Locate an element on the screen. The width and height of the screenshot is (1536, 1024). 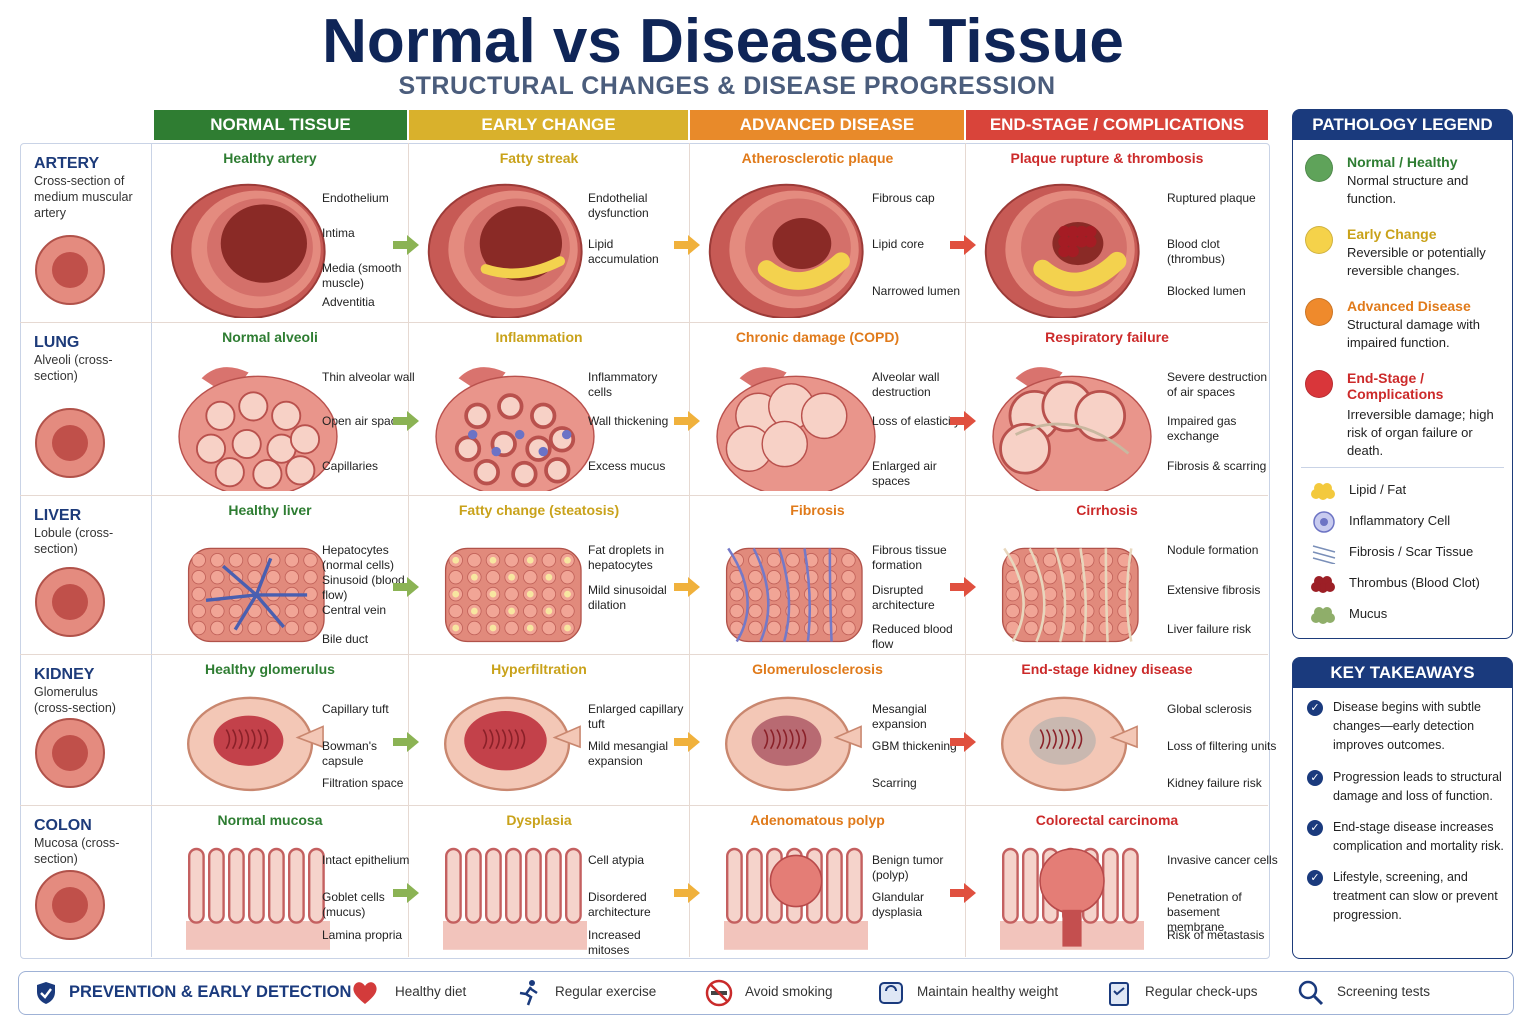
column-header-endstage: END-STAGE / COMPLICATIONS is located at coordinates (1117, 125).